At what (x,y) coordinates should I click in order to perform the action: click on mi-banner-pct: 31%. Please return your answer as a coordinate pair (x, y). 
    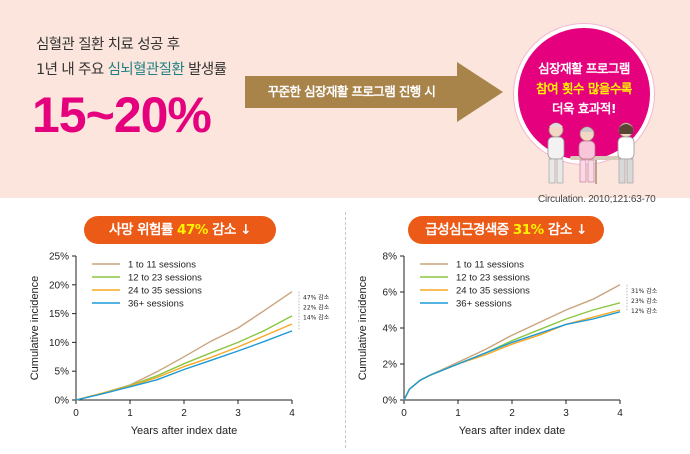
    Looking at the image, I should click on (528, 230).